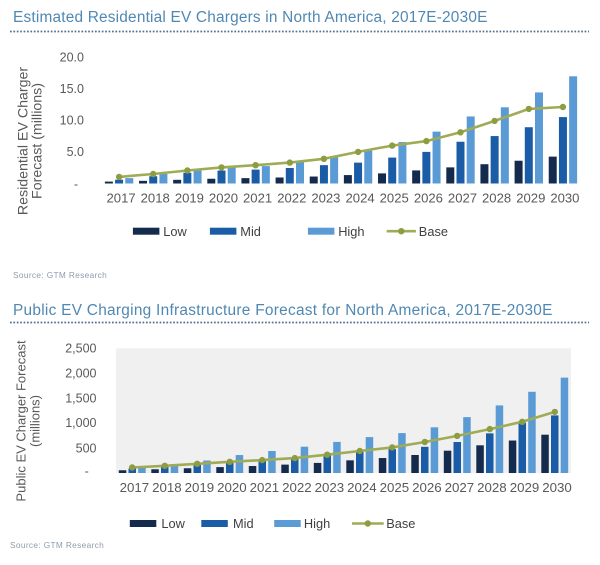 This screenshot has width=600, height=565. I want to click on svg-text: 2,500, so click(80, 349).